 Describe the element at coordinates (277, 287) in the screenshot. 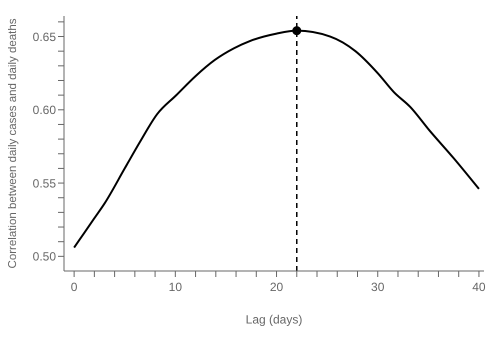

I see `x-tick-label: 20` at that location.